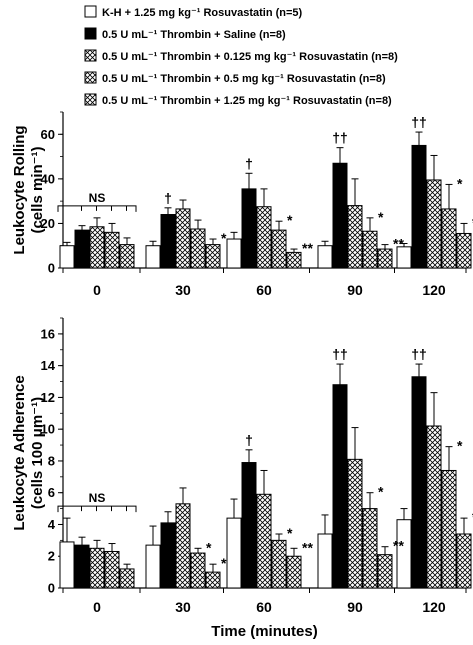 This screenshot has width=473, height=645. I want to click on y-tick-label: 8, so click(51, 460).